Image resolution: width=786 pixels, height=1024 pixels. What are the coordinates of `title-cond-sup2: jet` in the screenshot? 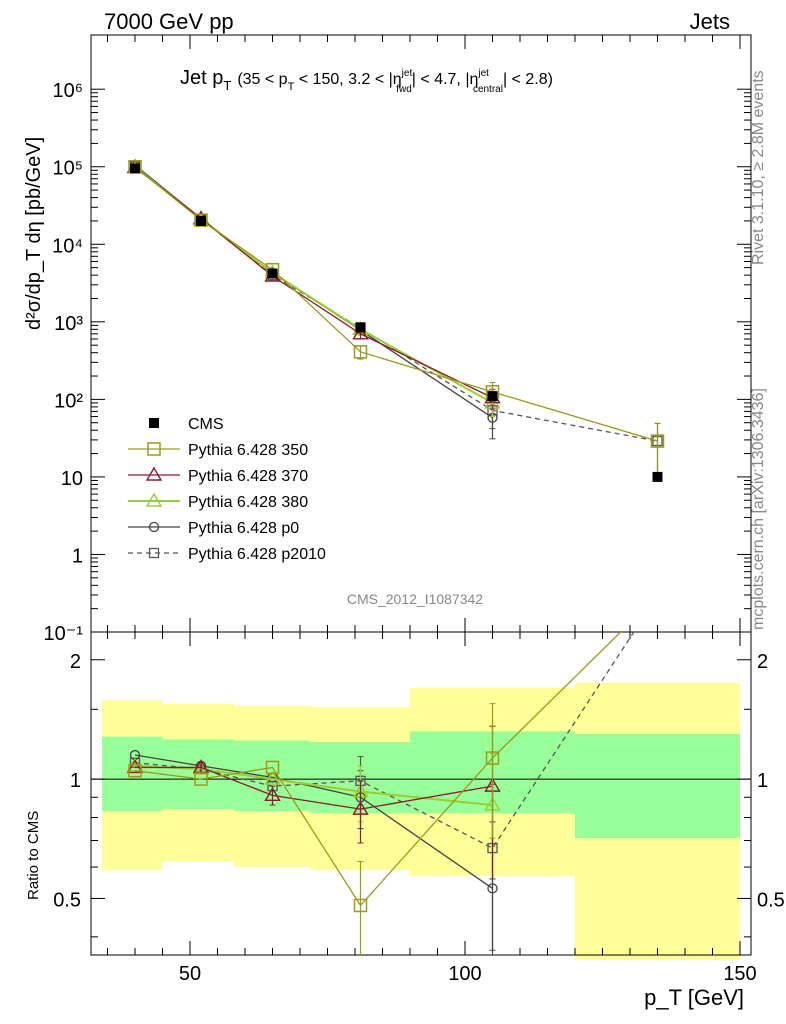 It's located at (483, 73).